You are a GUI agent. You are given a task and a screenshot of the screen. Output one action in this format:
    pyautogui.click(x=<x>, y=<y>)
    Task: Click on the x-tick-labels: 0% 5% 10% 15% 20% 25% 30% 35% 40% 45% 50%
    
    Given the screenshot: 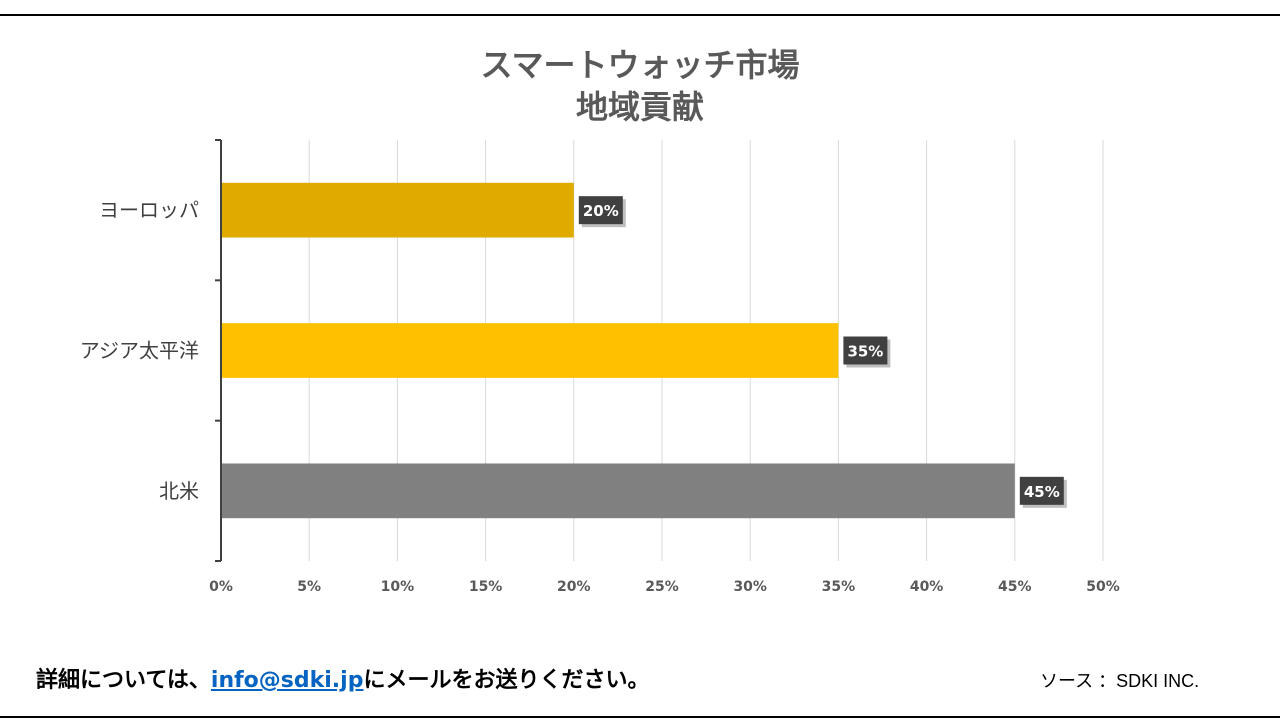 What is the action you would take?
    pyautogui.click(x=664, y=587)
    